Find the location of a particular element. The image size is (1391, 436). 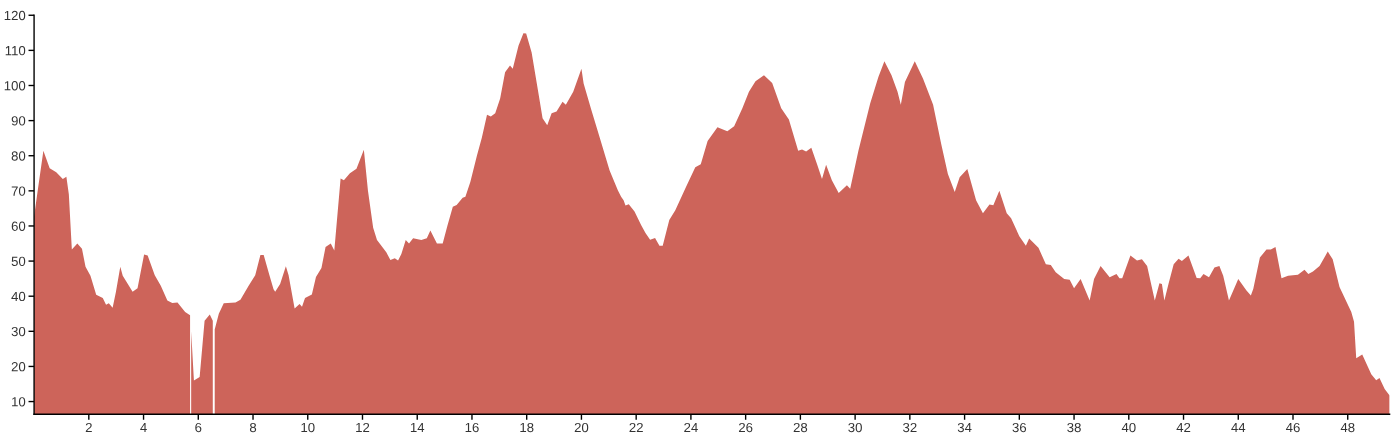

x-tick-label: 16 is located at coordinates (472, 427).